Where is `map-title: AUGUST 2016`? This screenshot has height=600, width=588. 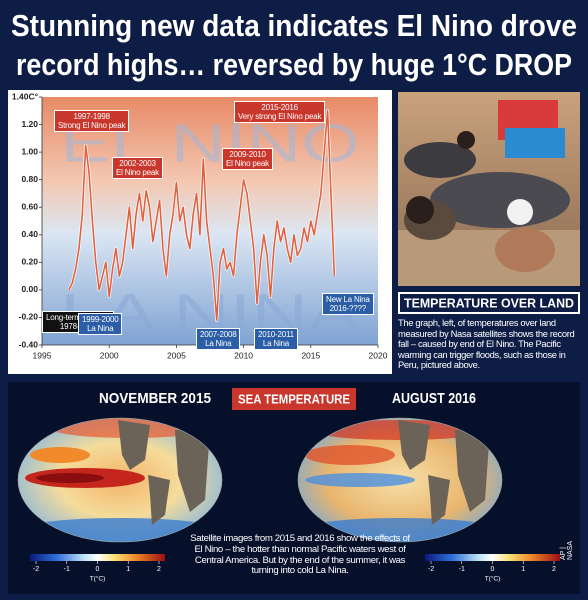
map-title: AUGUST 2016 is located at coordinates (434, 398).